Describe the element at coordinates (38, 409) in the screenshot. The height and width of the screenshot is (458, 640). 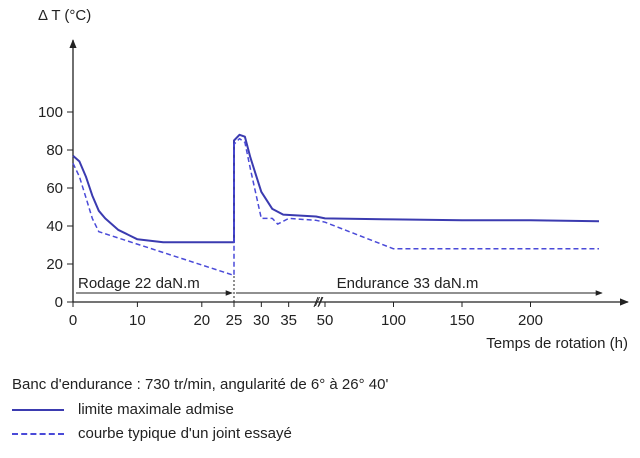
I see `legend-swatch-solid` at that location.